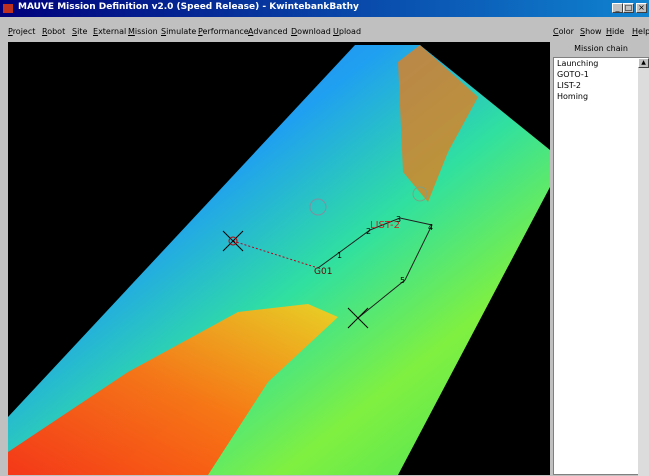 Image resolution: width=649 pixels, height=476 pixels. I want to click on mission-item: LIST-2, so click(569, 85).